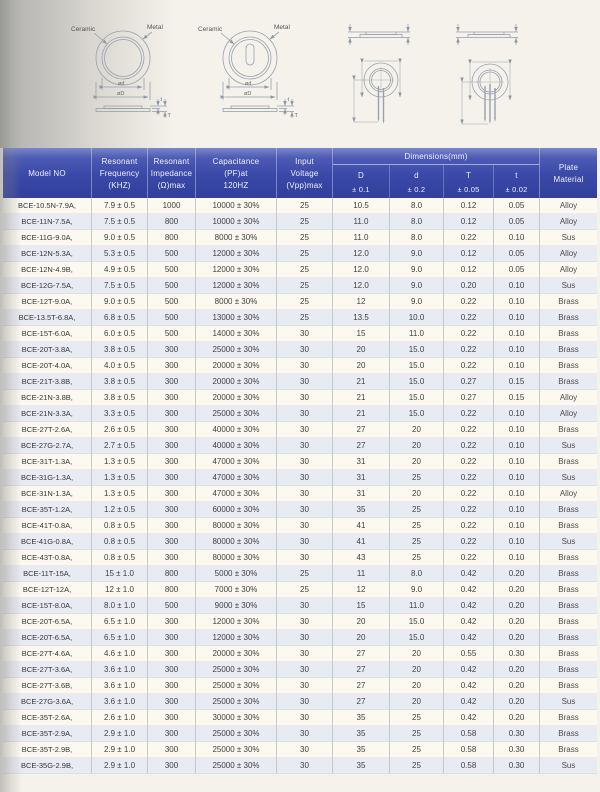 Image resolution: width=600 pixels, height=792 pixels. I want to click on cell-capacitance: 14000 ± 30%, so click(236, 334).